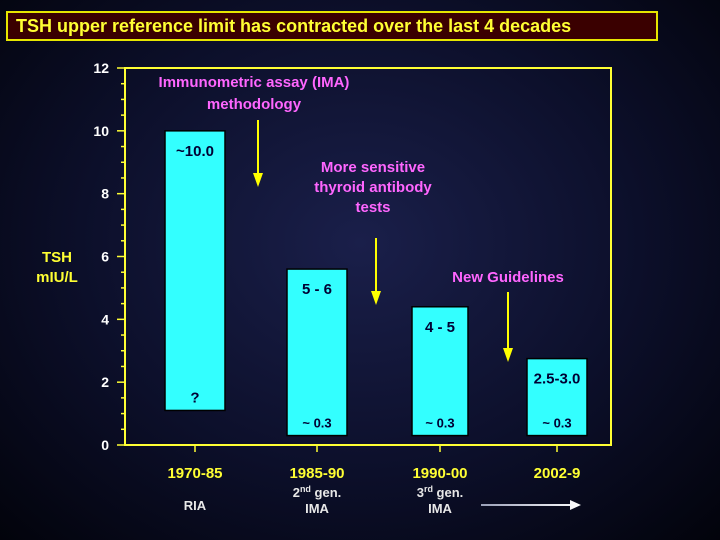 The height and width of the screenshot is (540, 720). Describe the element at coordinates (254, 82) in the screenshot. I see `annotation-text: Immunometric assay (IMA)` at that location.